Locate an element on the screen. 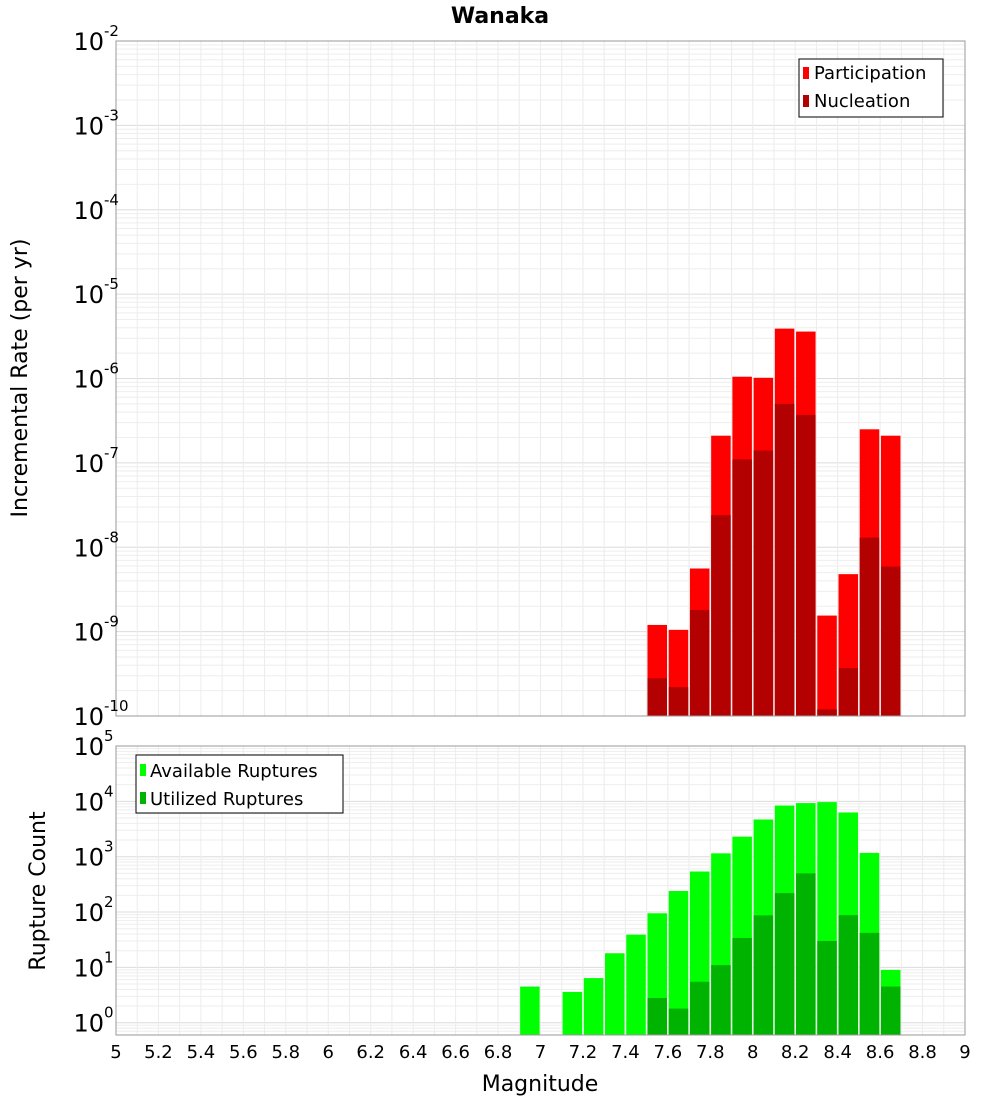 This screenshot has height=1100, width=1000. legend-label-utilized: Utilized Ruptures is located at coordinates (226, 799).